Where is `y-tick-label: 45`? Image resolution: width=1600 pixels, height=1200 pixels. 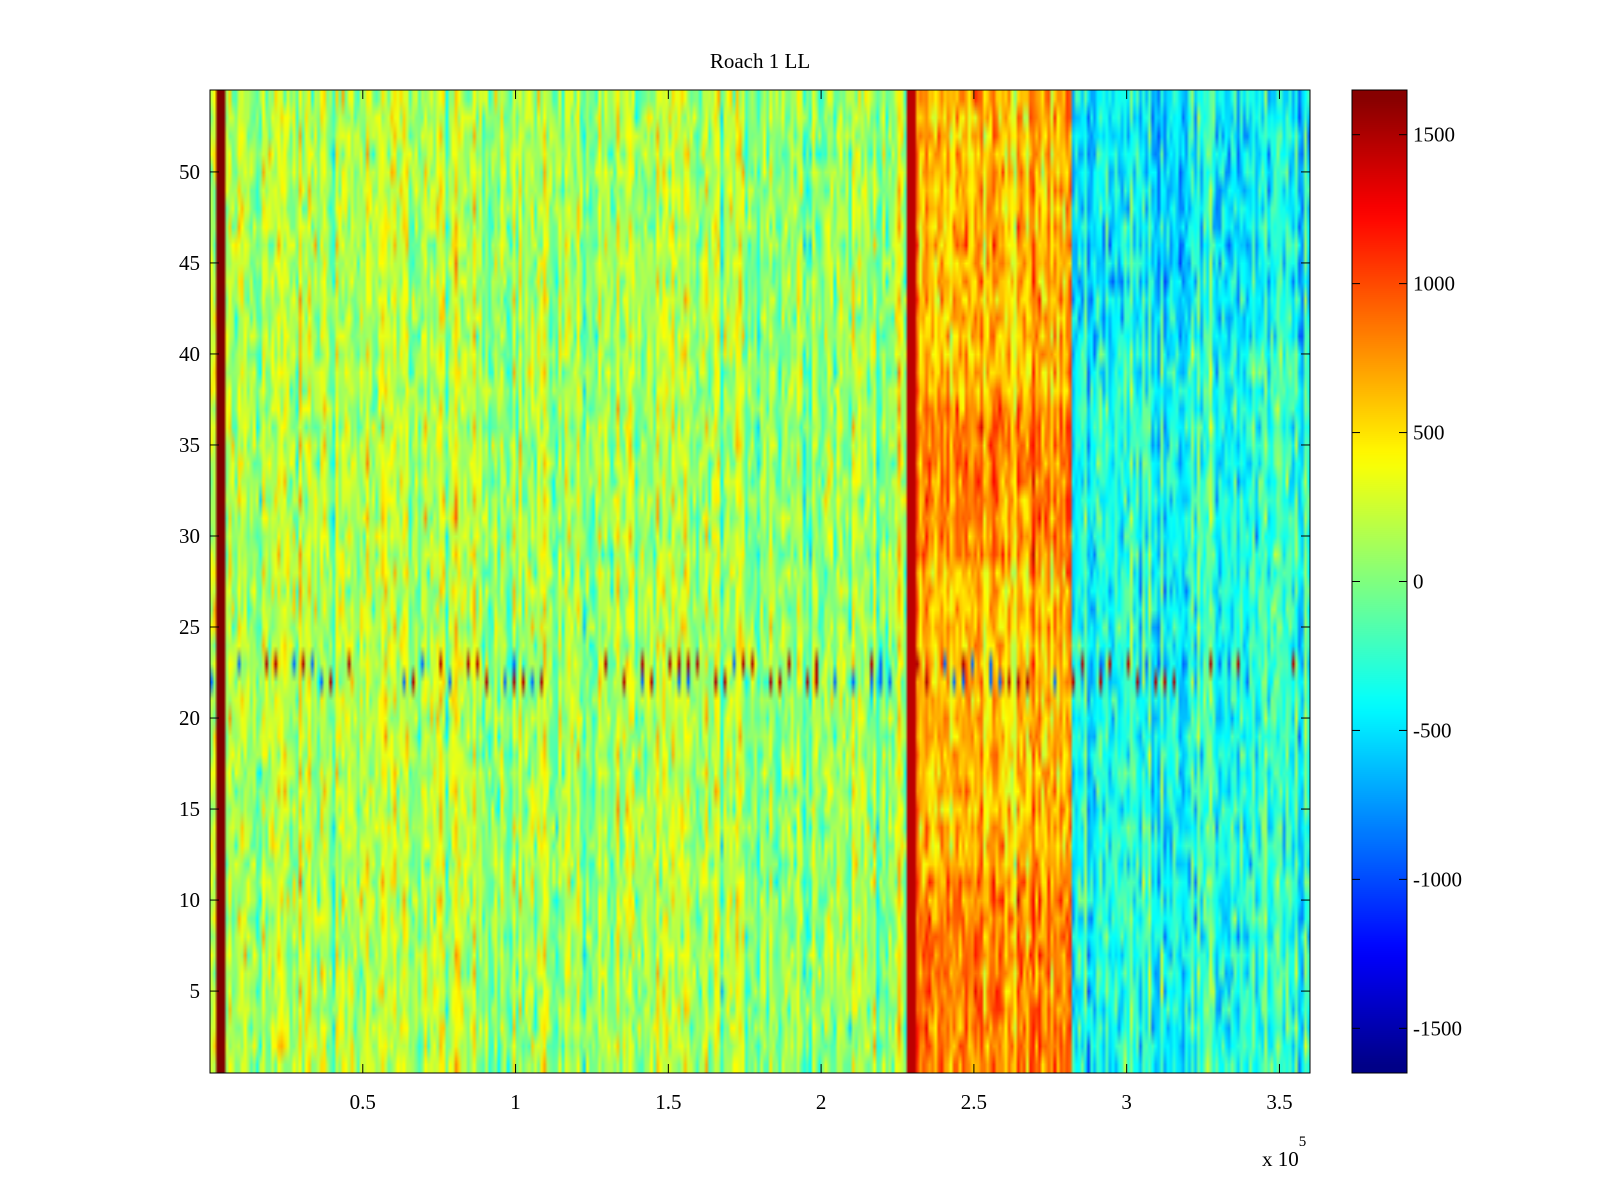 y-tick-label: 45 is located at coordinates (189, 263).